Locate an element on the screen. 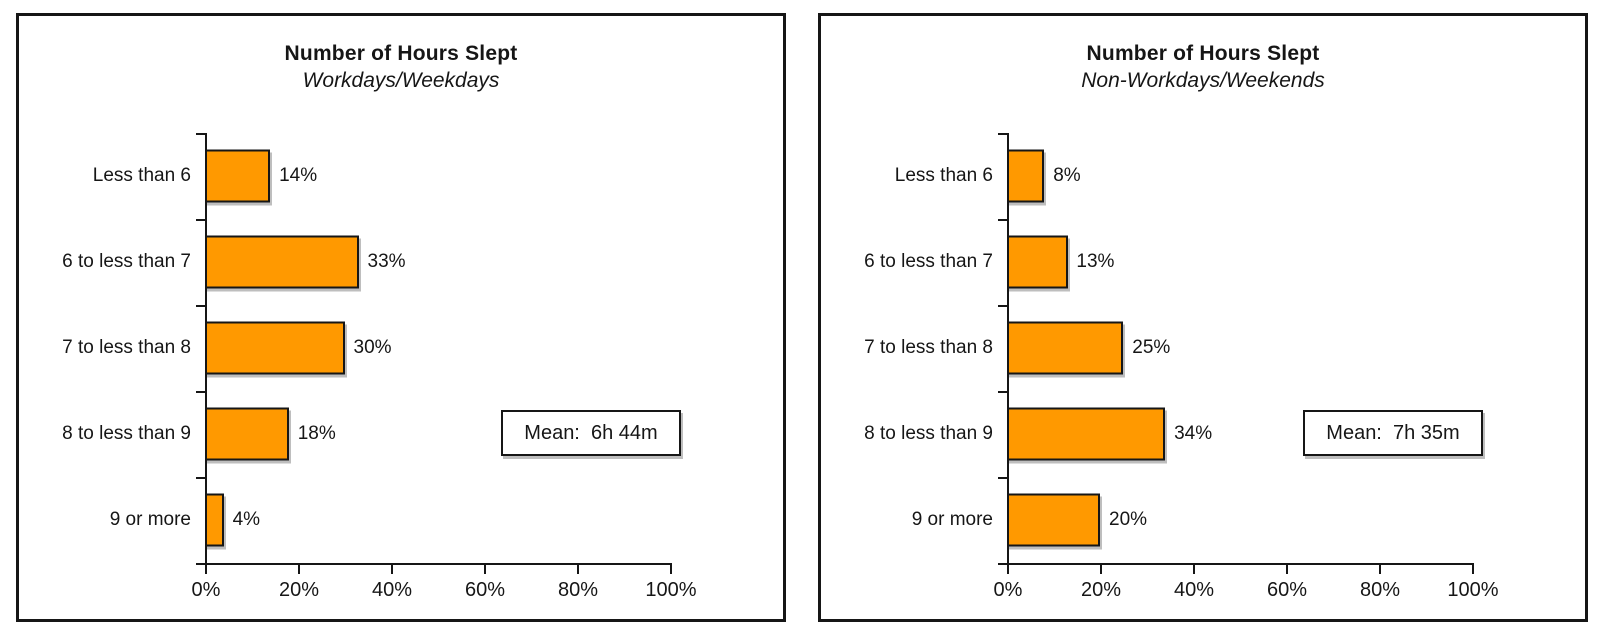 This screenshot has width=1600, height=631. mean-annotation-text: Mean: 6h 44m is located at coordinates (591, 432).